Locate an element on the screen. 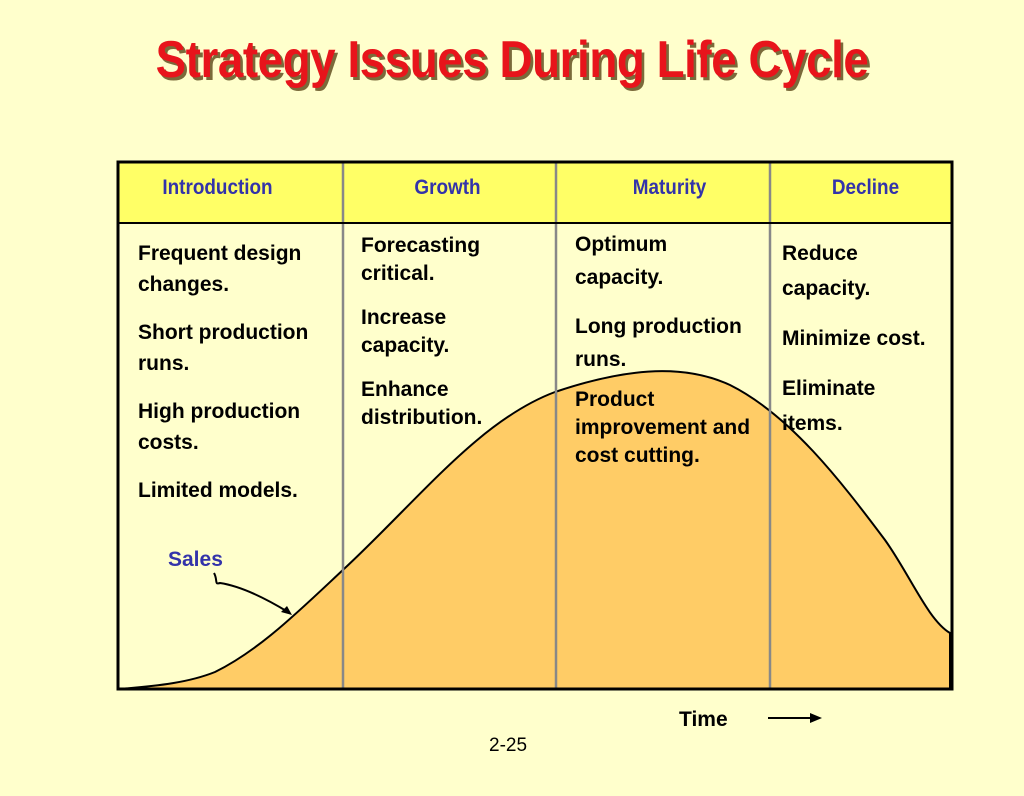 This screenshot has height=796, width=1024. page-number: 2-25 is located at coordinates (508, 745).